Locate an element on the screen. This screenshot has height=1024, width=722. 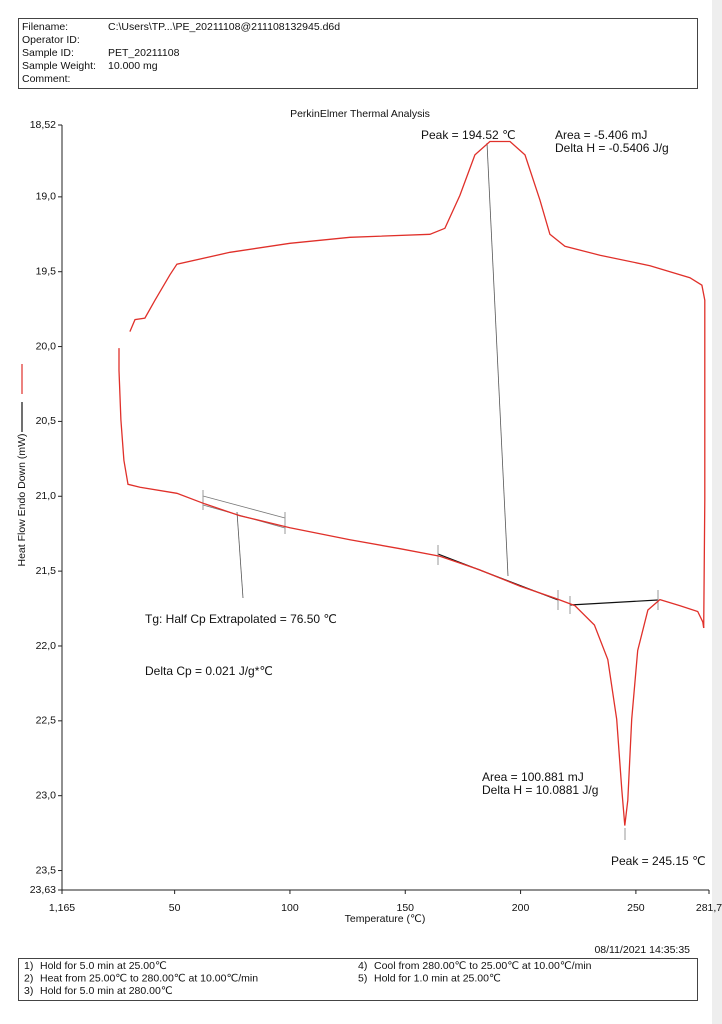
annotation: Peak = 245.15 ℃ is located at coordinates (658, 861).